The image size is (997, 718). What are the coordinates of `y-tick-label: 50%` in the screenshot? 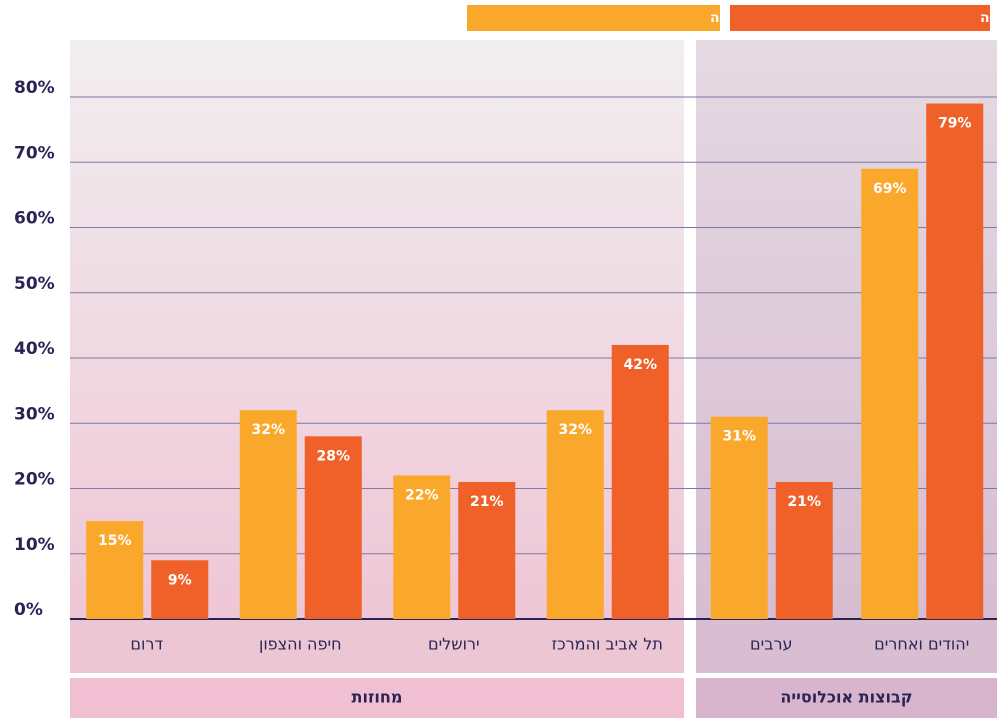 It's located at (34, 284).